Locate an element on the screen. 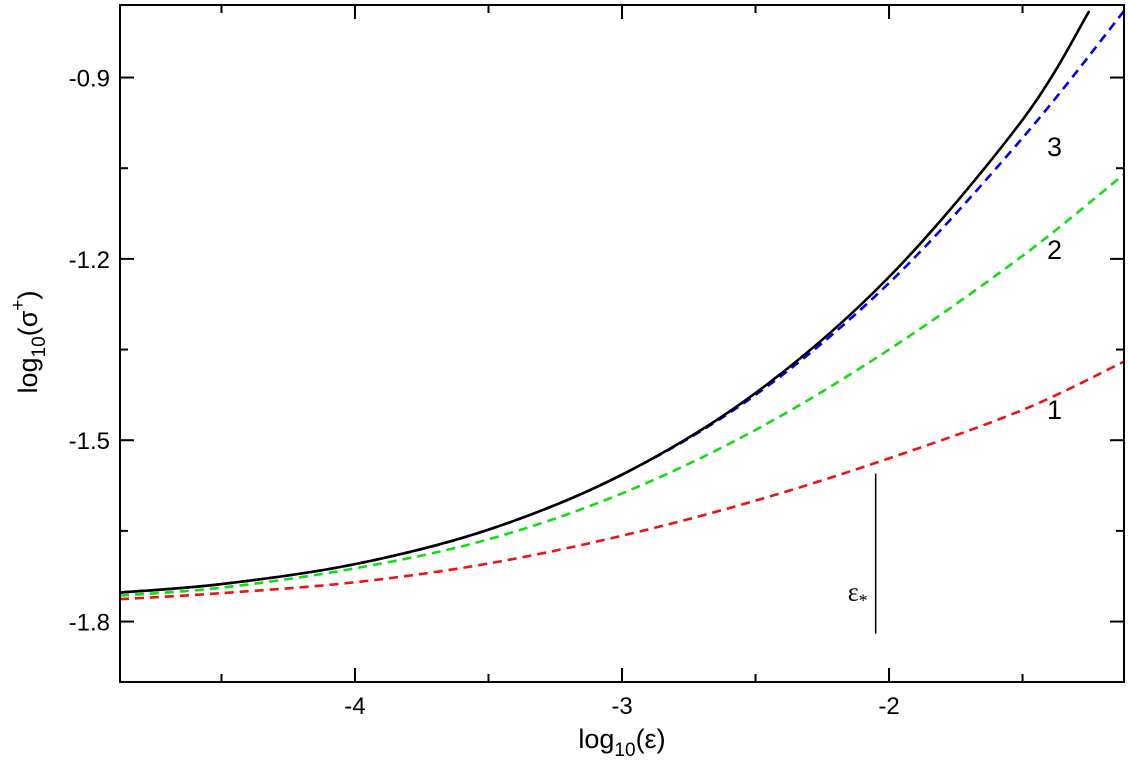 This screenshot has height=764, width=1128. curve-label-1: 1 is located at coordinates (1054, 410).